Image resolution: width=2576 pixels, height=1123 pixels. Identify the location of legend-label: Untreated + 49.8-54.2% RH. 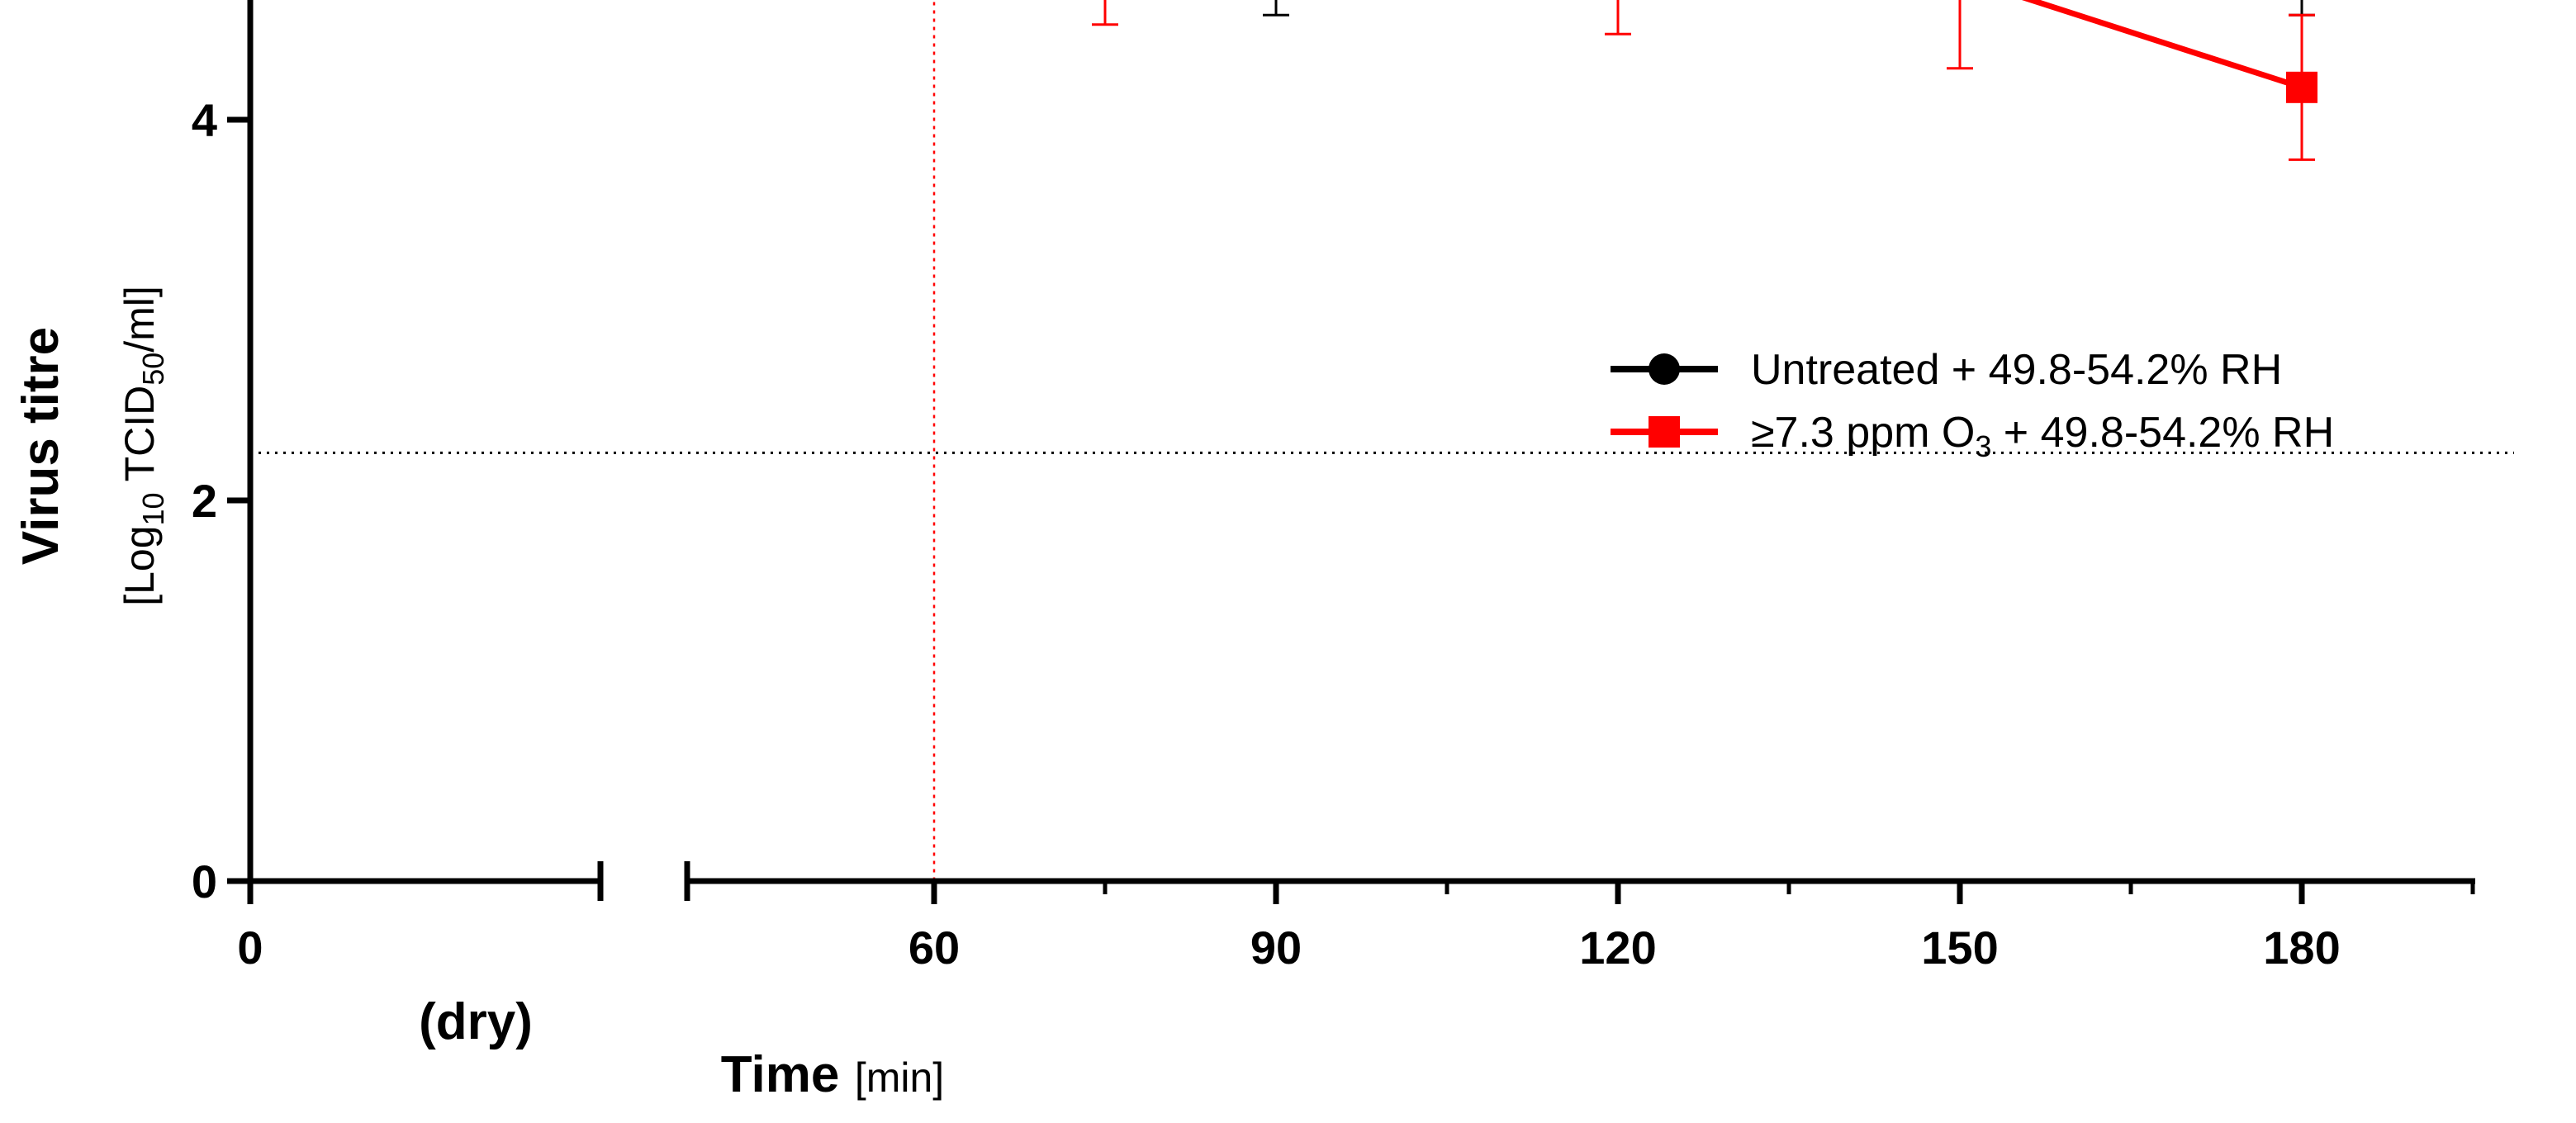
(2016, 370).